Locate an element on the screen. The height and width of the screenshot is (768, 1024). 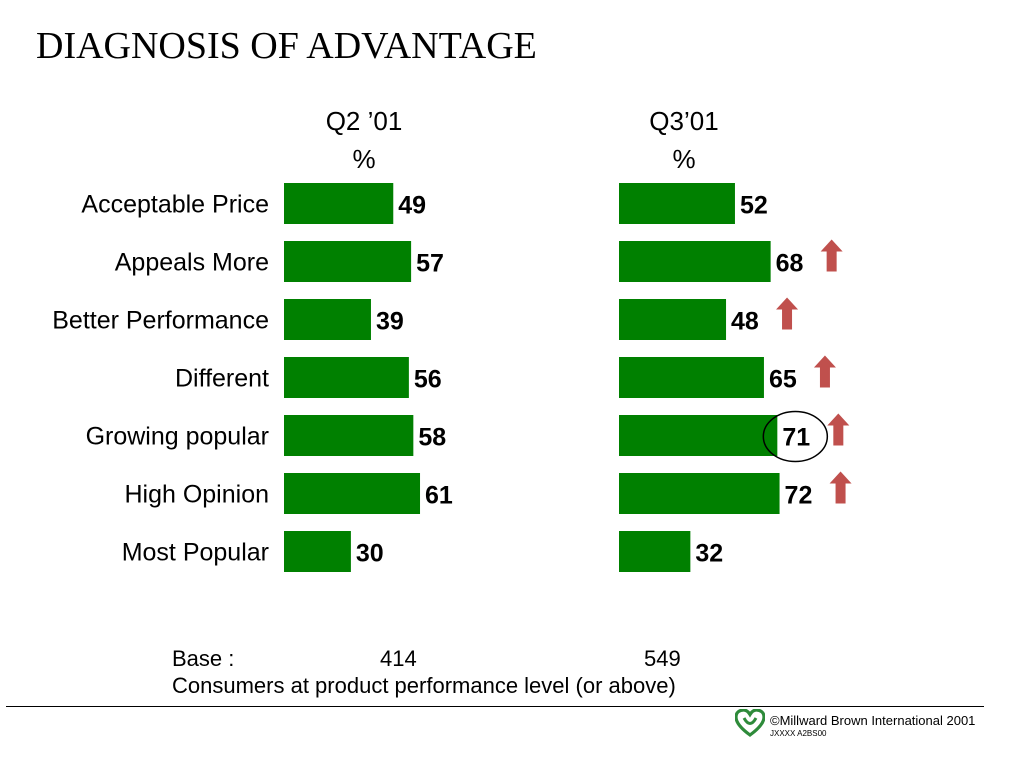
heart-leaf-logo-icon is located at coordinates (750, 723).